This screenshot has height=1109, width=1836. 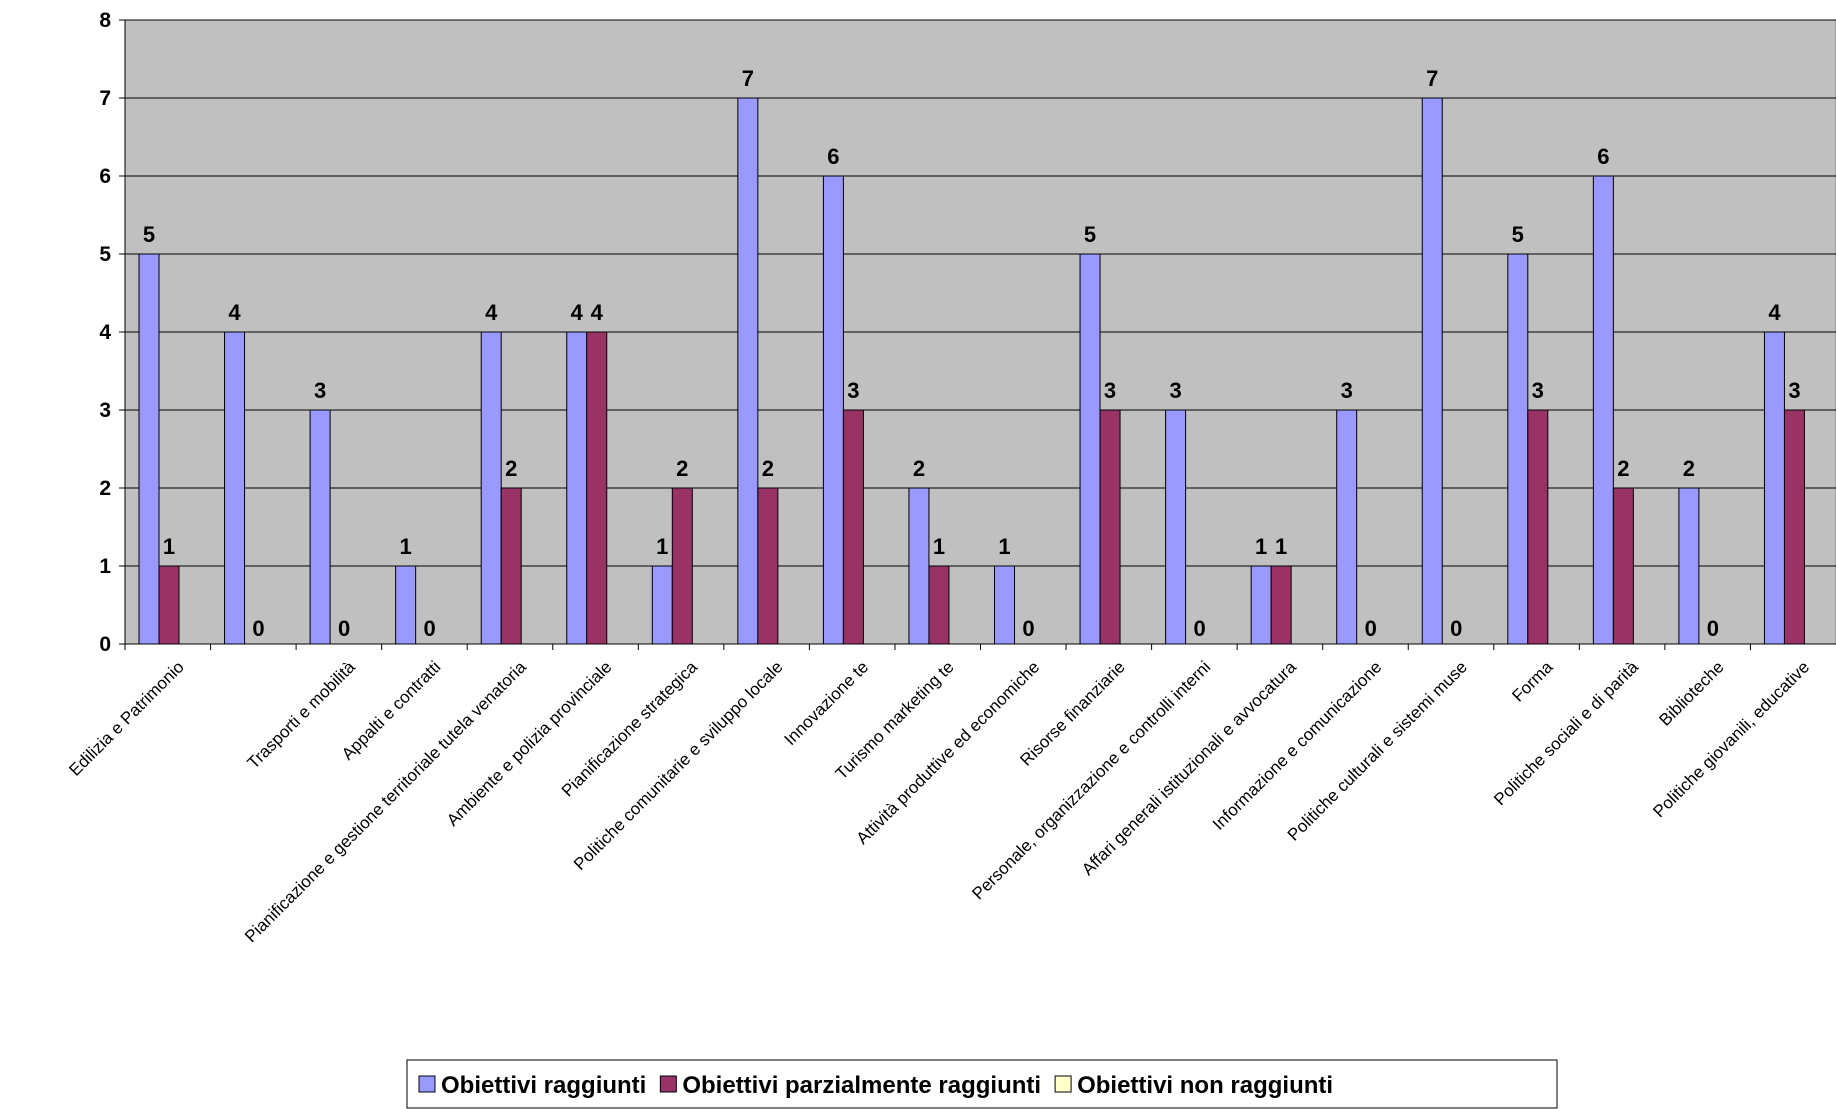 I want to click on x-tick-label: Politiche sociali e di parità, so click(x=1566, y=733).